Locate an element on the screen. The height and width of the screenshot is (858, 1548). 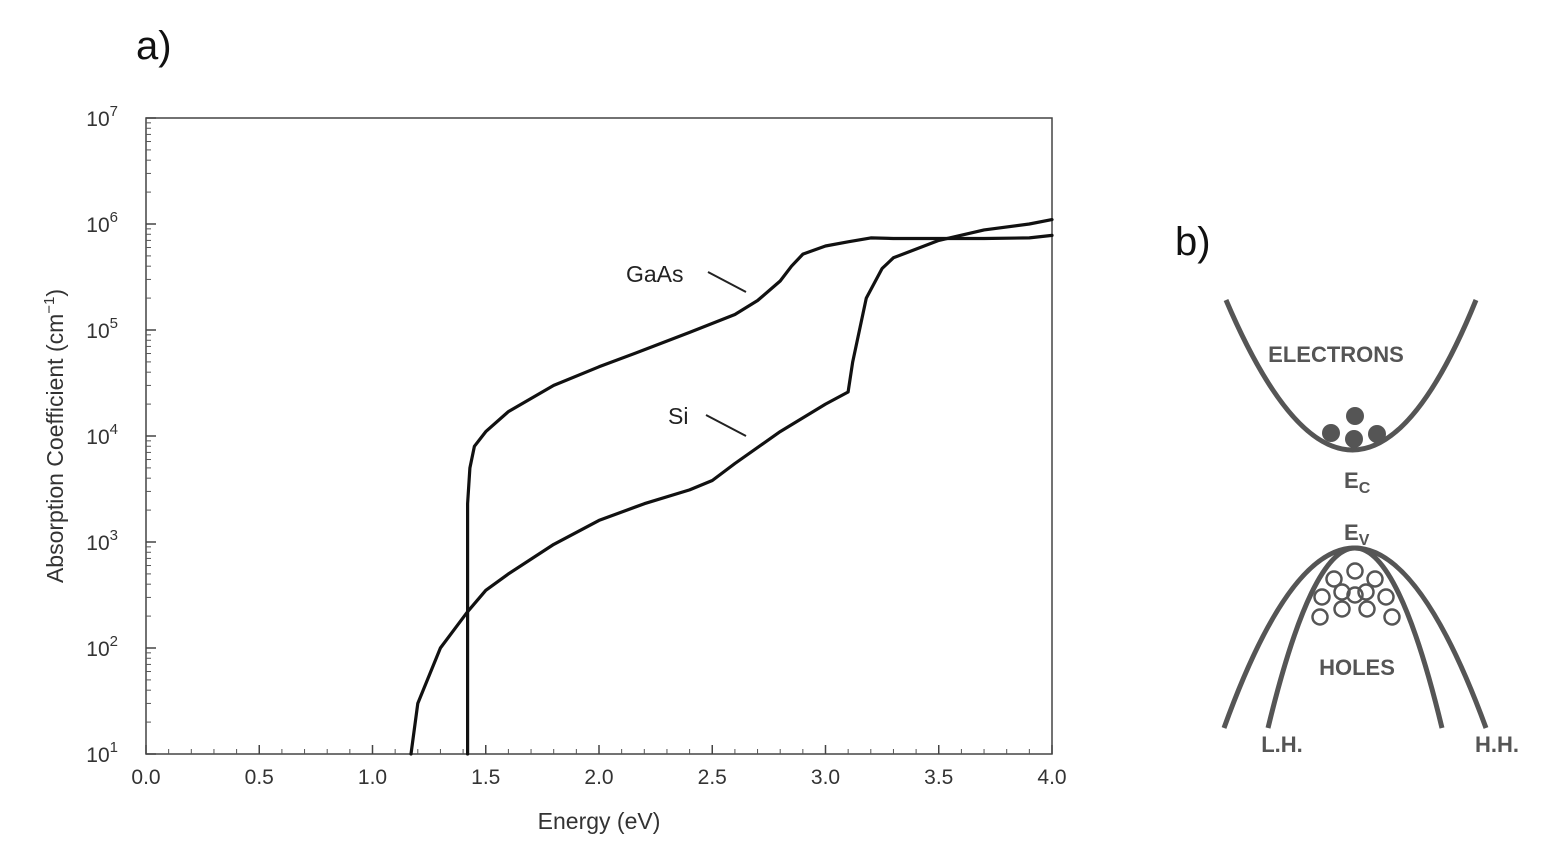
x-tick-label: 4.0 is located at coordinates (1051, 777).